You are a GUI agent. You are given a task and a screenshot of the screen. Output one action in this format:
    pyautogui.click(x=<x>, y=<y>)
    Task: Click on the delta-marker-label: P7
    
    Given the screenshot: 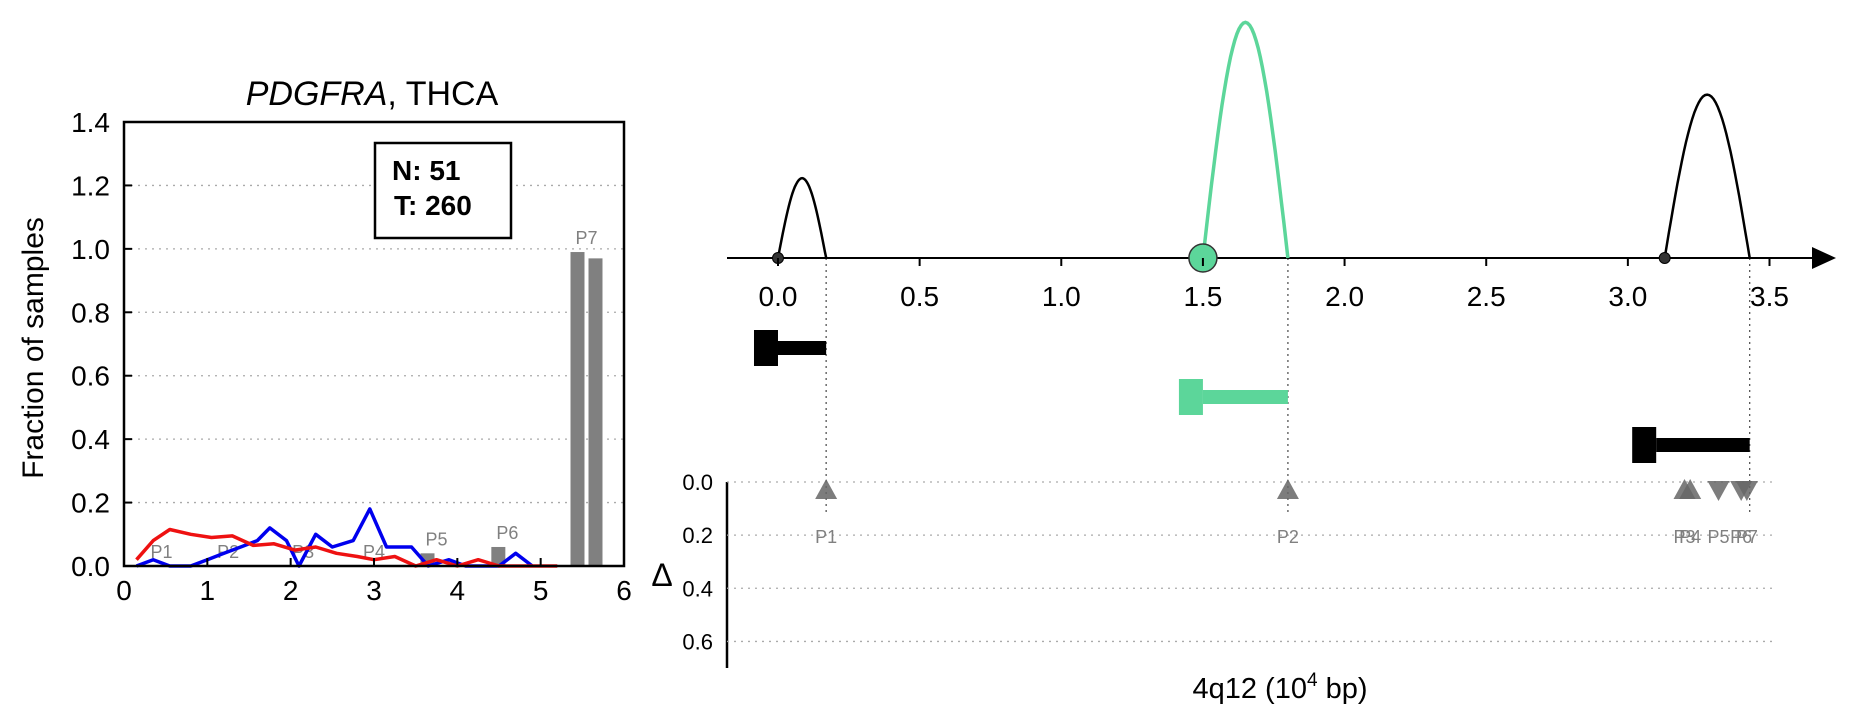 What is the action you would take?
    pyautogui.click(x=1747, y=537)
    